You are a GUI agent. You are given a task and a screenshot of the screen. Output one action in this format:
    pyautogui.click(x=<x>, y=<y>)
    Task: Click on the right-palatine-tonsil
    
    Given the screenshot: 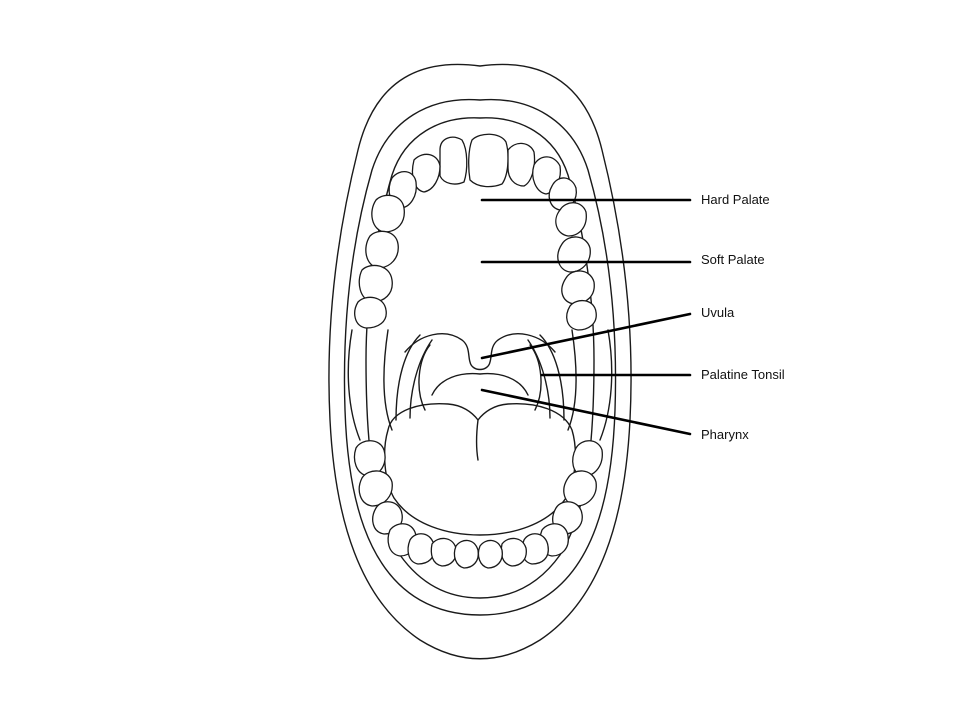 What is the action you would take?
    pyautogui.click(x=535, y=377)
    